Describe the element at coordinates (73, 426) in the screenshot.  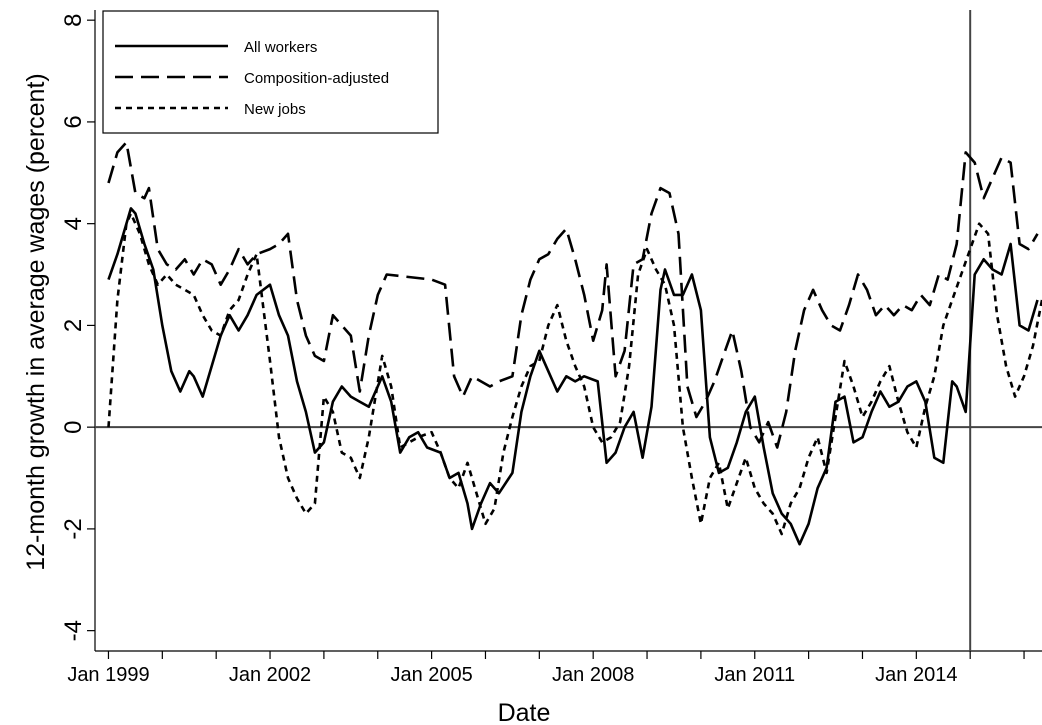
I see `y-tick-label: 0` at that location.